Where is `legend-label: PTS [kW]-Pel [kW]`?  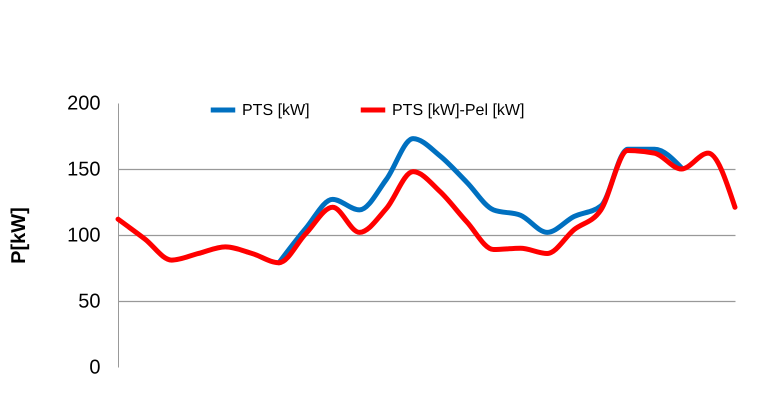
legend-label: PTS [kW]-Pel [kW] is located at coordinates (458, 110).